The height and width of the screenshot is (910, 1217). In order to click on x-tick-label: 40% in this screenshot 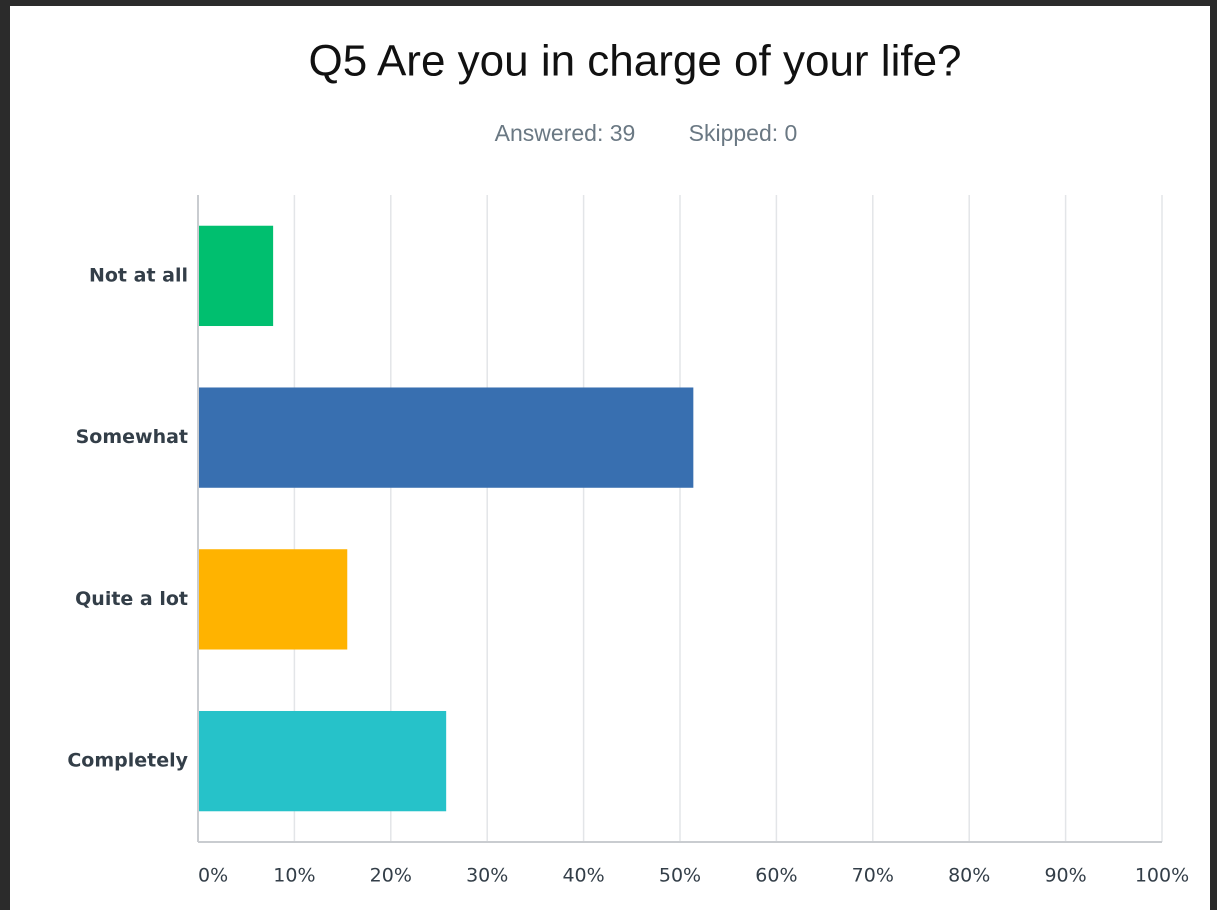, I will do `click(583, 876)`.